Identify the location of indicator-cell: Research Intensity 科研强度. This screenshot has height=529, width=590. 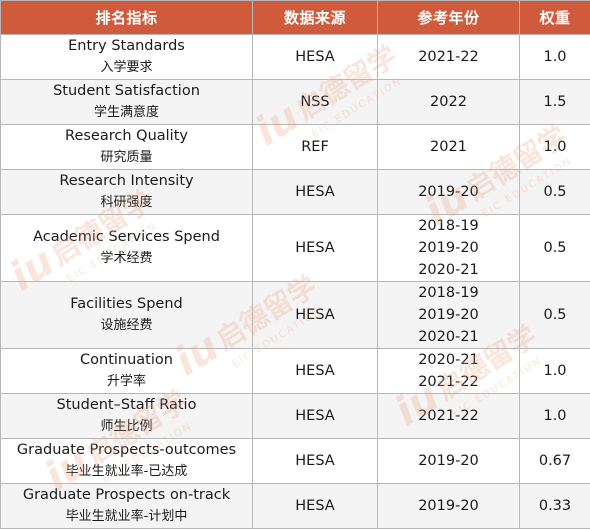
(127, 192).